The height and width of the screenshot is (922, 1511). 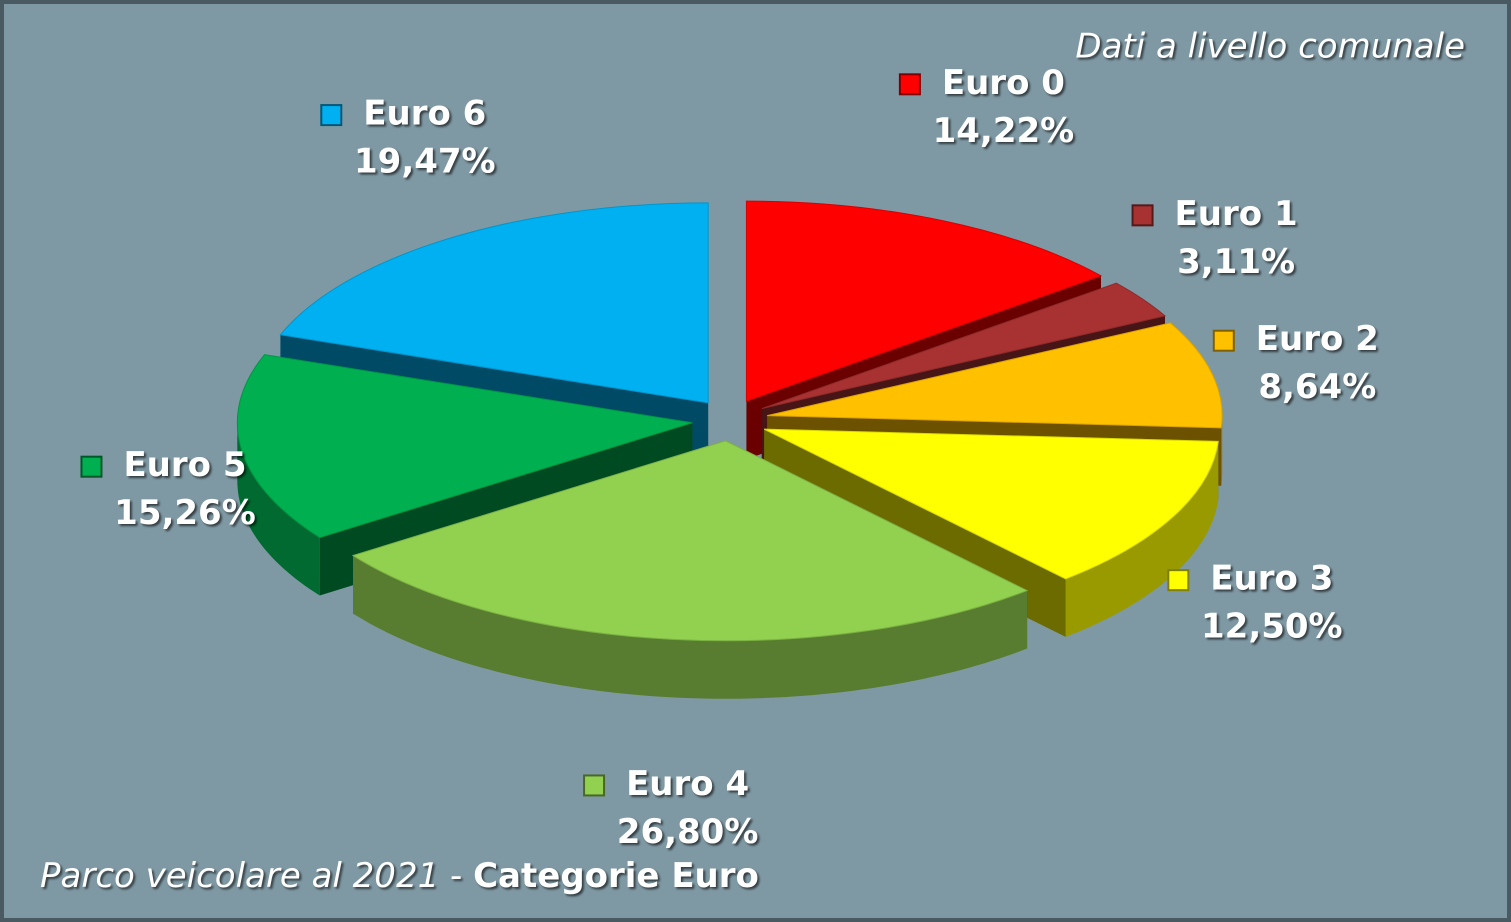 I want to click on slice, so click(x=690, y=569).